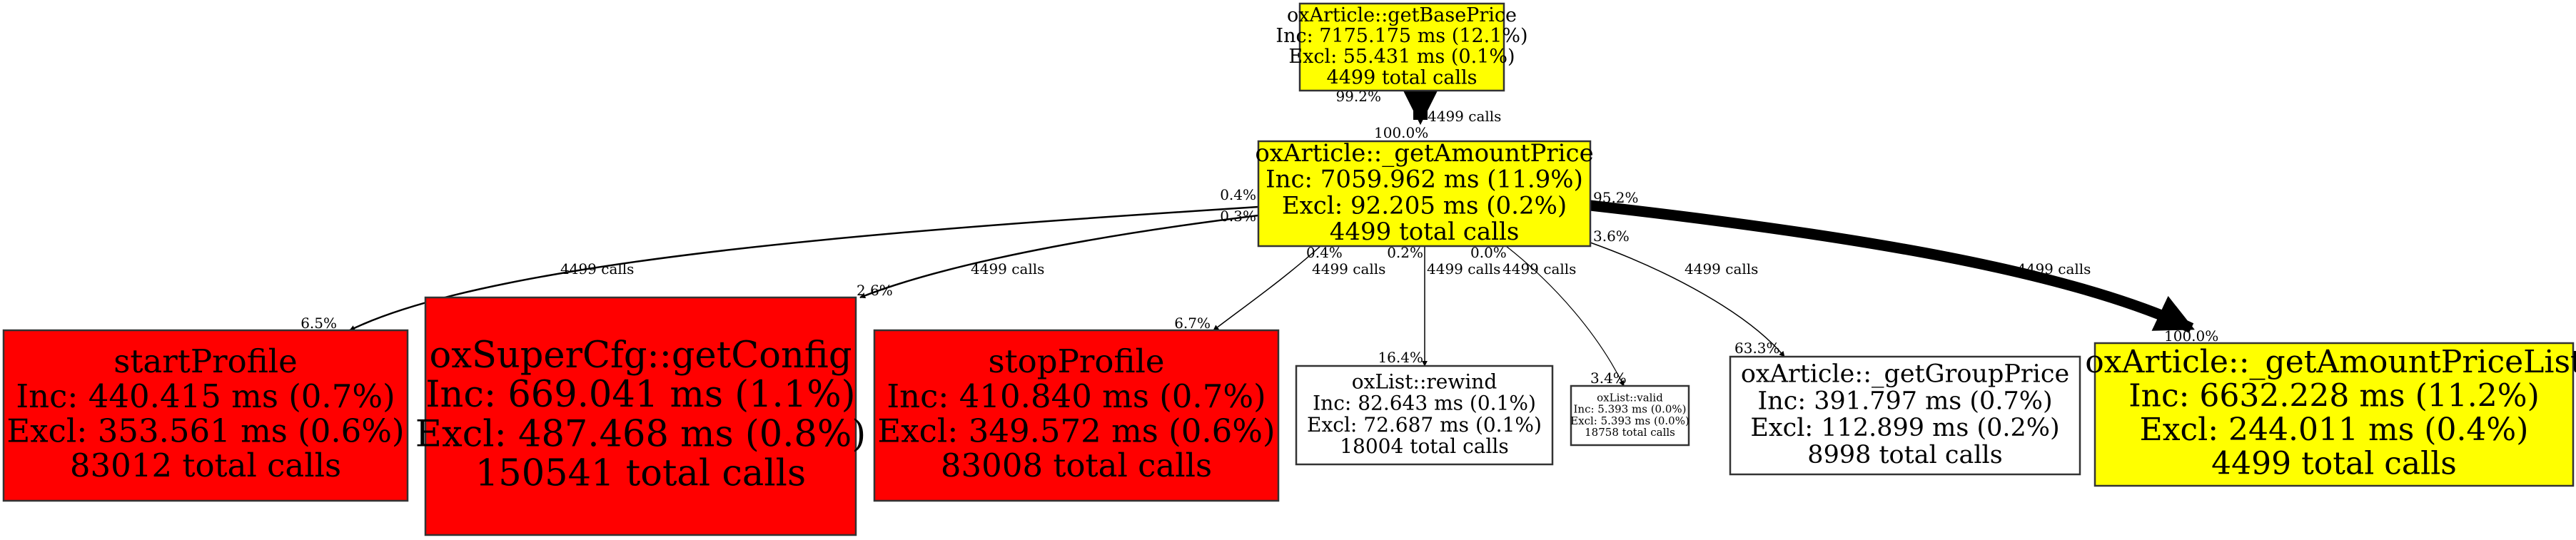 Image resolution: width=2576 pixels, height=540 pixels. I want to click on edge-label-tail: 0.3%, so click(1238, 216).